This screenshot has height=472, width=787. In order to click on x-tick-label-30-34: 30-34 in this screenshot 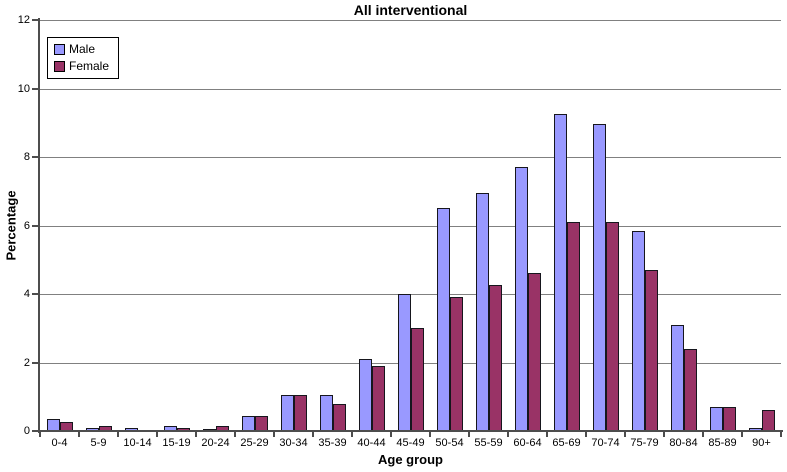, I will do `click(293, 443)`.